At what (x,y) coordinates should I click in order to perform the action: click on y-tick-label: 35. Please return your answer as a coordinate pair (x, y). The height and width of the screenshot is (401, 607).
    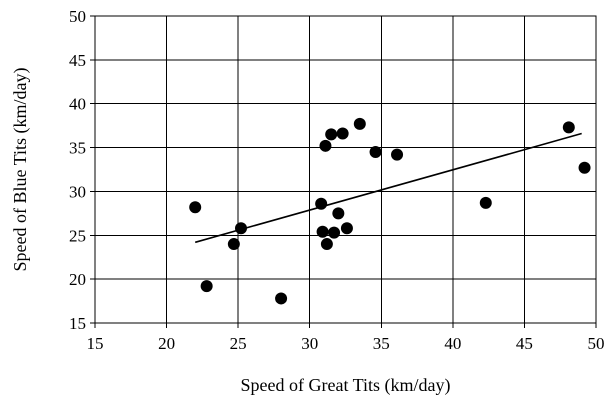
    Looking at the image, I should click on (77, 148).